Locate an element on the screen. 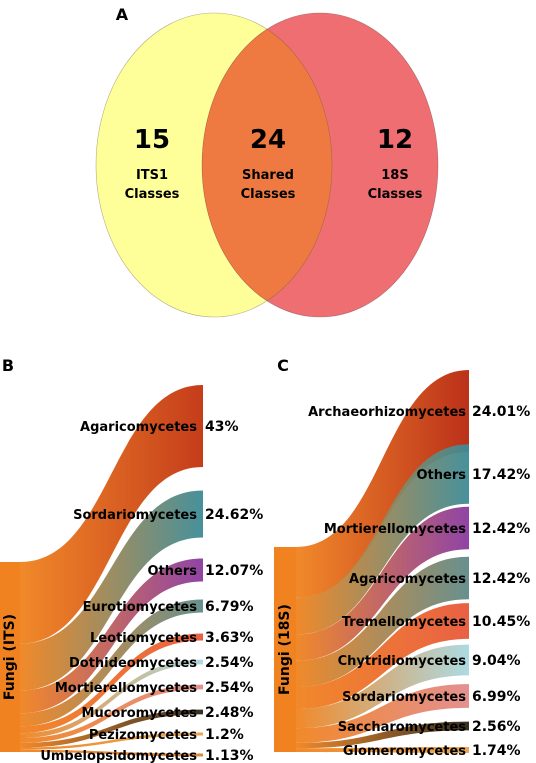 The width and height of the screenshot is (536, 763). sankey-flow-saccharomycetes is located at coordinates (382, 735).